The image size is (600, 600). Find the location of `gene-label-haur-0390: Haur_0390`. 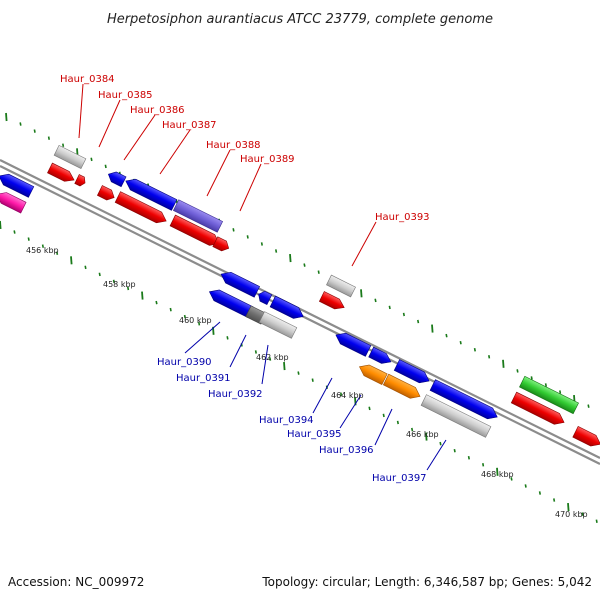

gene-label-haur-0390: Haur_0390 is located at coordinates (184, 362).